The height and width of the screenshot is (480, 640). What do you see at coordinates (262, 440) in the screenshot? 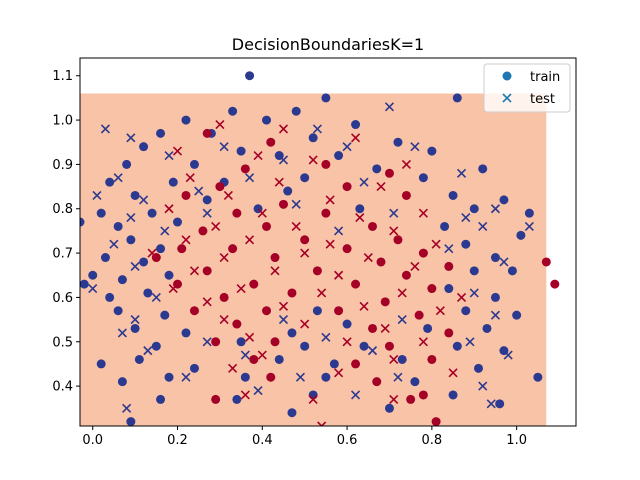
I see `x-tick-label: 0.4` at bounding box center [262, 440].